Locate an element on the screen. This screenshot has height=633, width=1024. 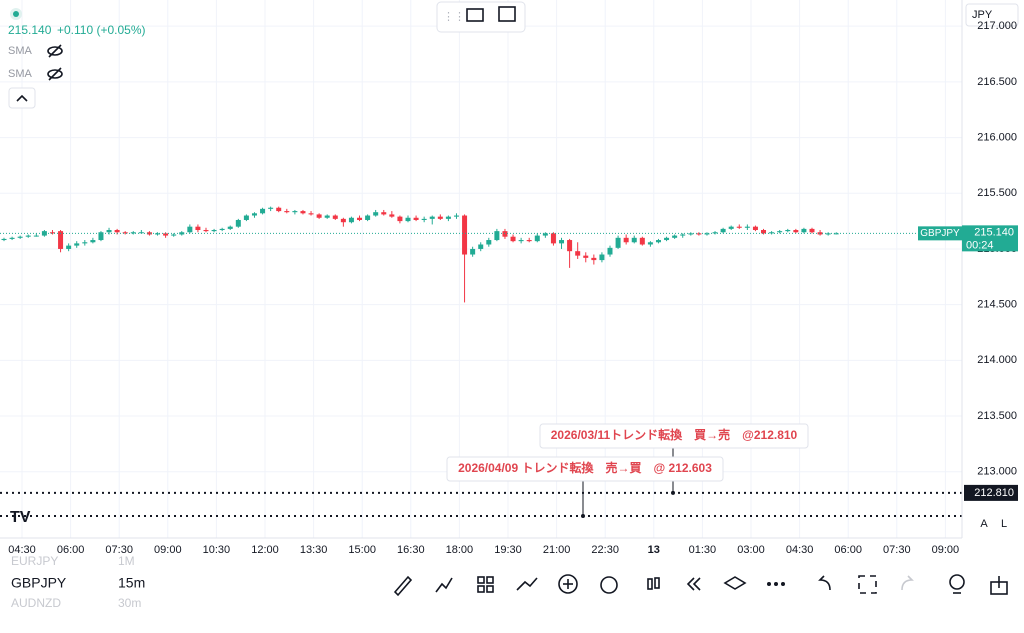
collapse-button is located at coordinates (22, 98).